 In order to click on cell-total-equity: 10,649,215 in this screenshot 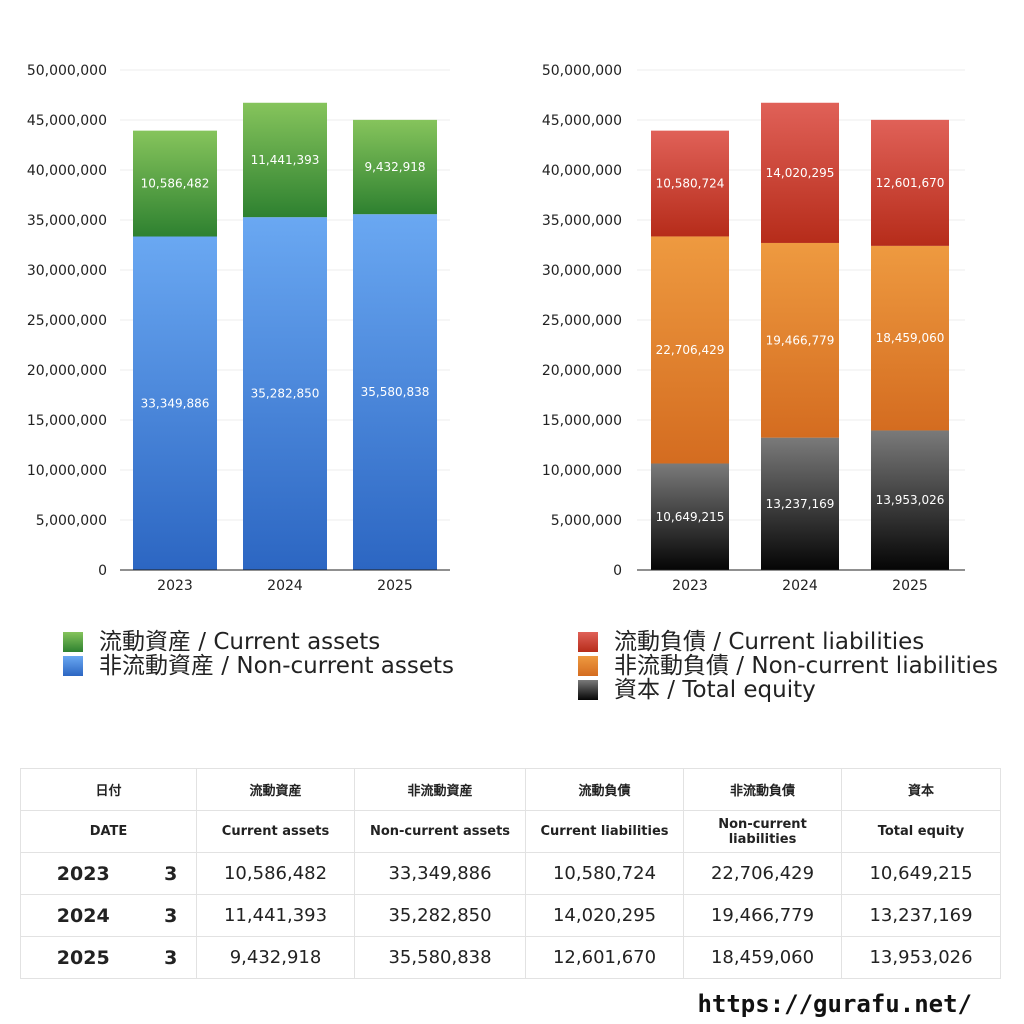, I will do `click(921, 873)`.